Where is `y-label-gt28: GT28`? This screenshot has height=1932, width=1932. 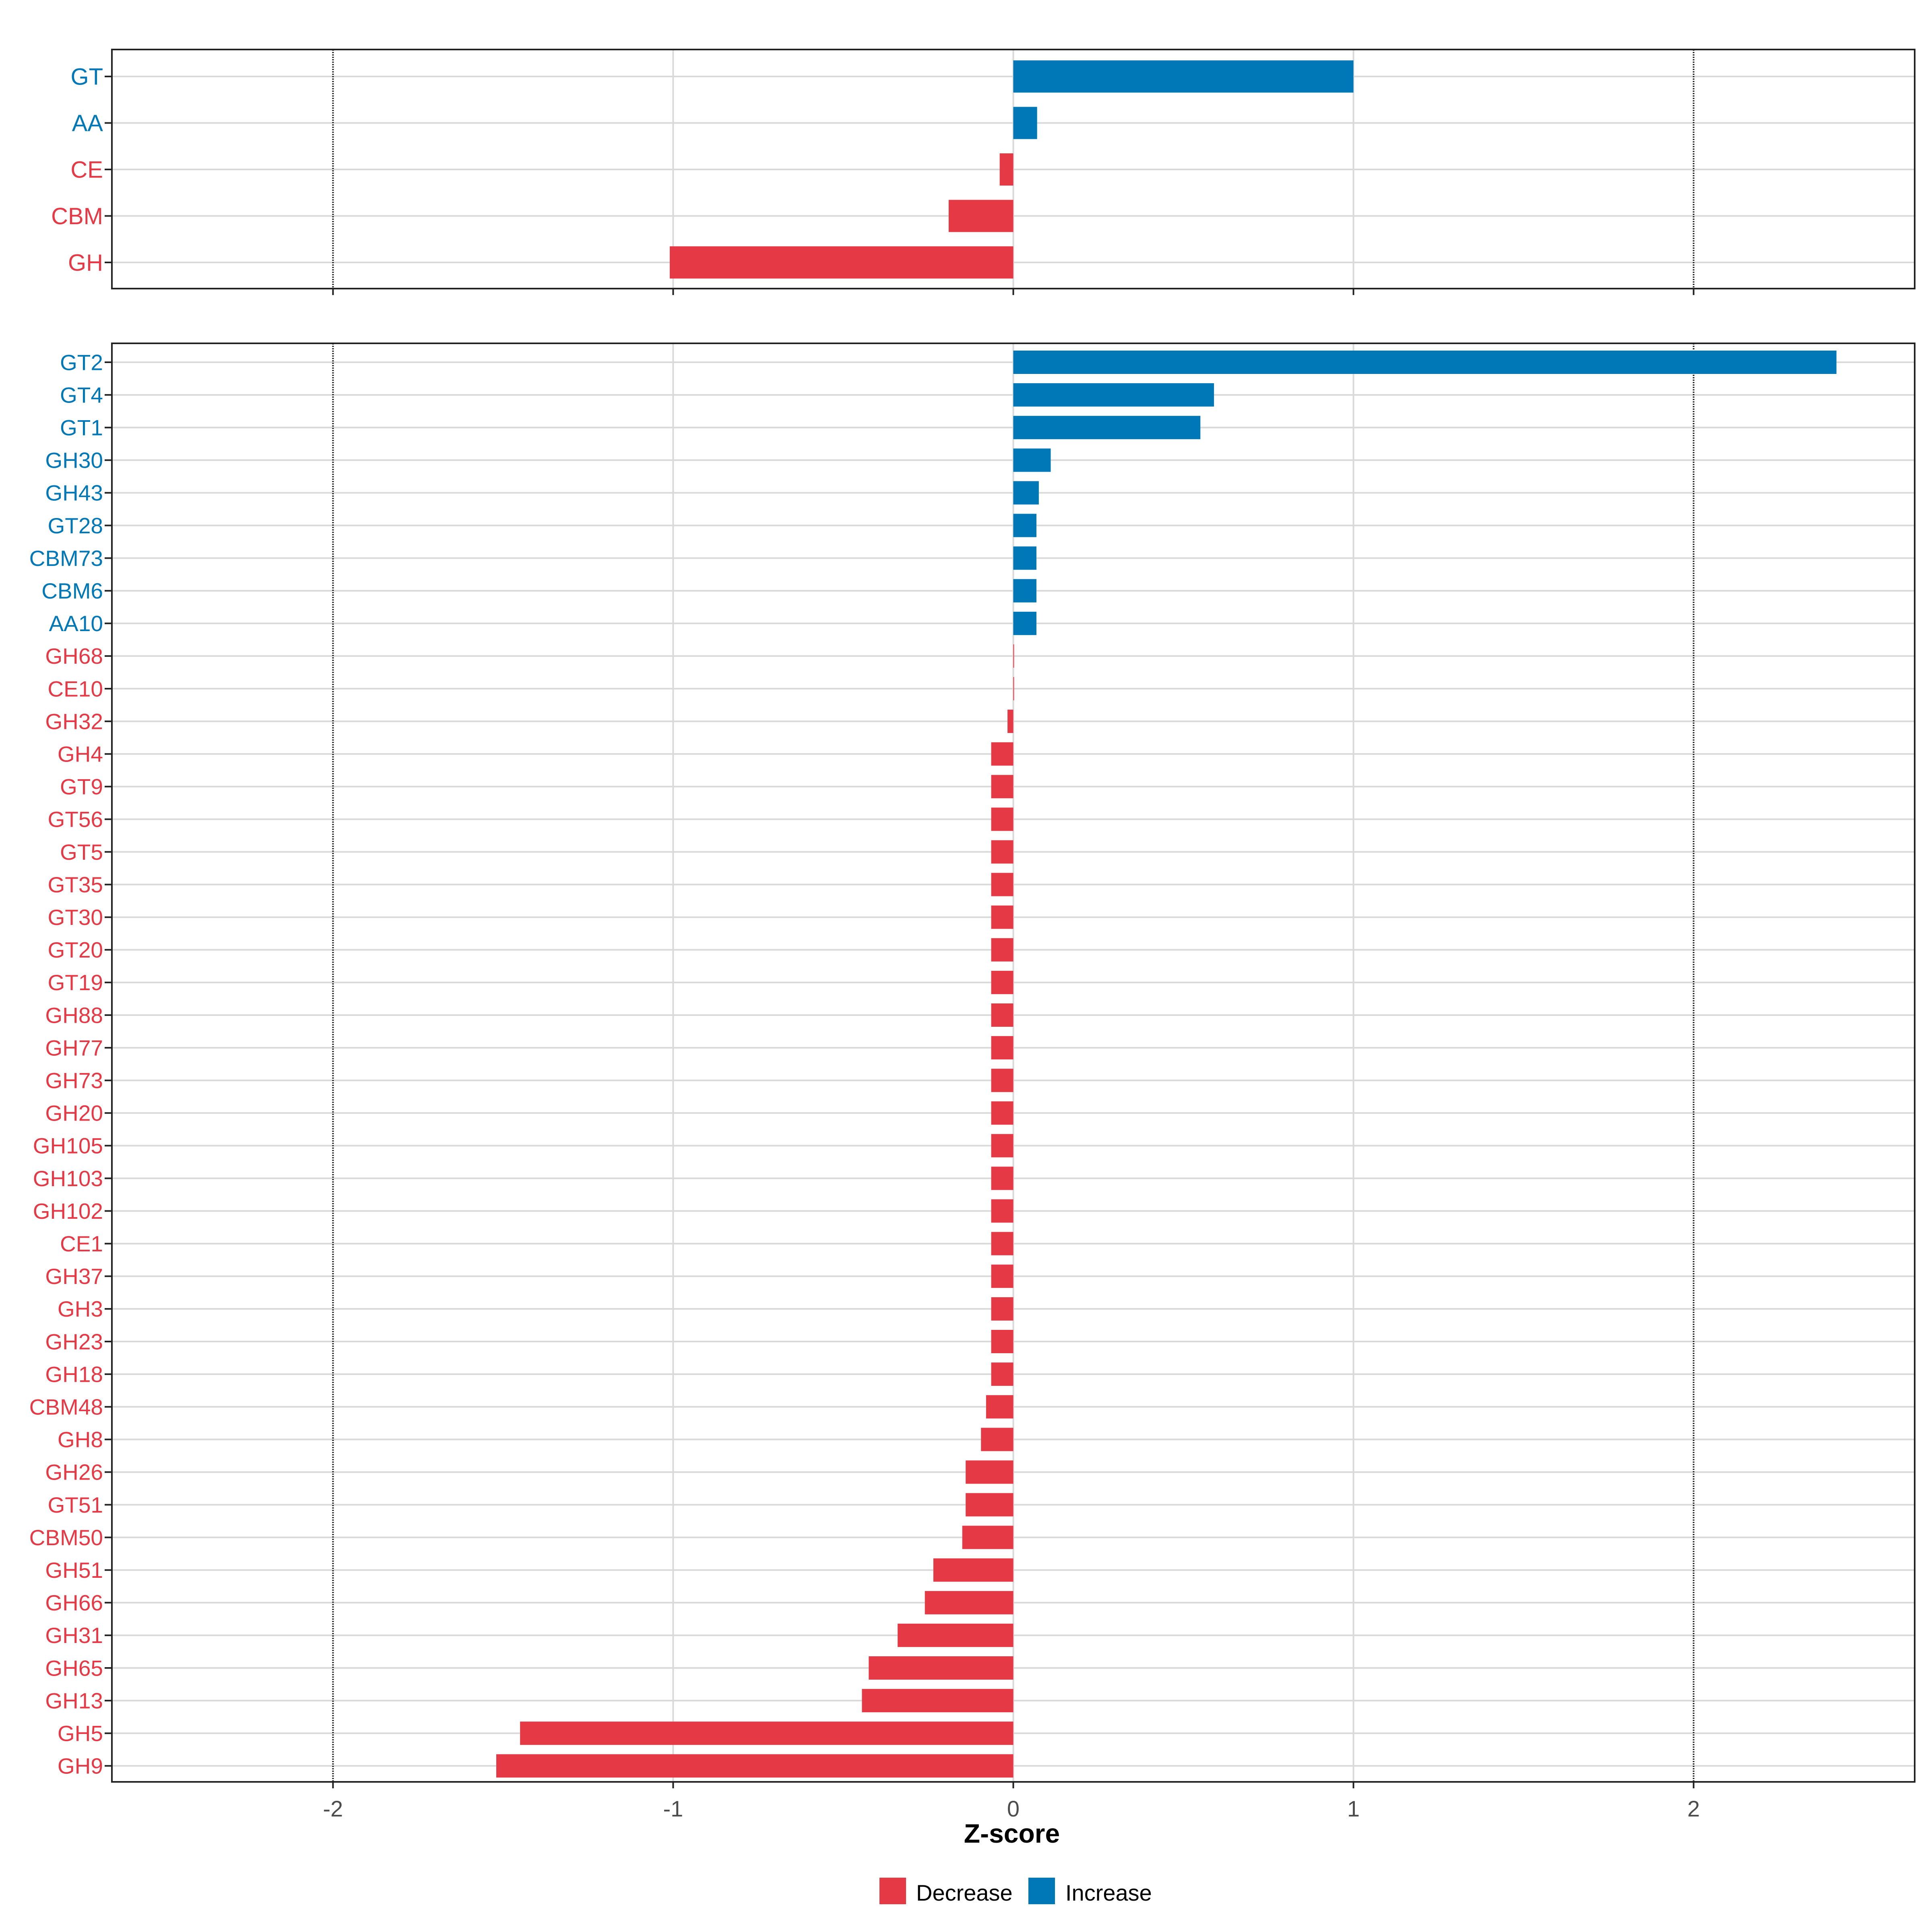
y-label-gt28: GT28 is located at coordinates (75, 525).